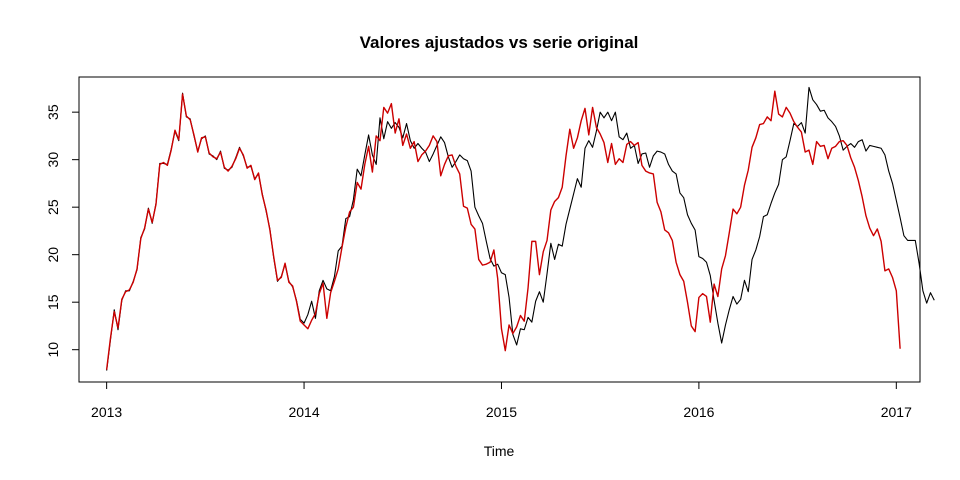 The image size is (960, 480). What do you see at coordinates (53, 255) in the screenshot?
I see `y-tick-label: 20` at bounding box center [53, 255].